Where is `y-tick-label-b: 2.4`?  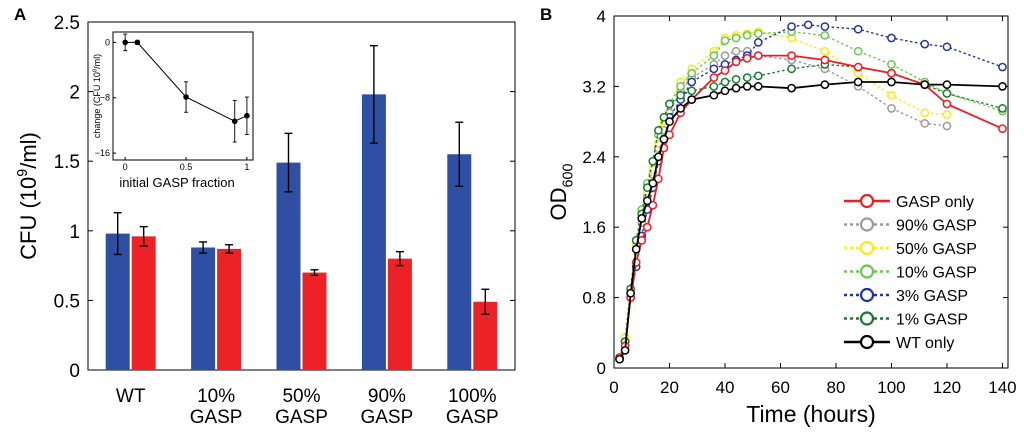 y-tick-label-b: 2.4 is located at coordinates (594, 157).